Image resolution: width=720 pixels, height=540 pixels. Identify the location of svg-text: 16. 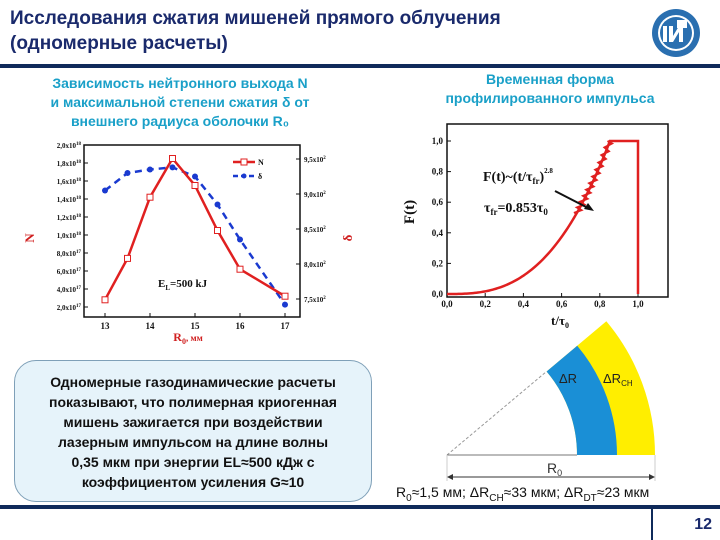
(241, 326).